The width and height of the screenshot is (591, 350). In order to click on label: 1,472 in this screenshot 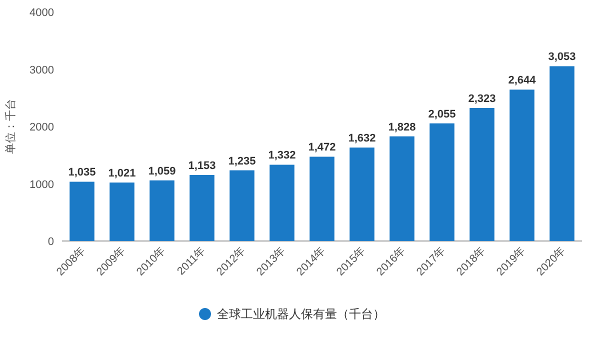, I will do `click(322, 148)`.